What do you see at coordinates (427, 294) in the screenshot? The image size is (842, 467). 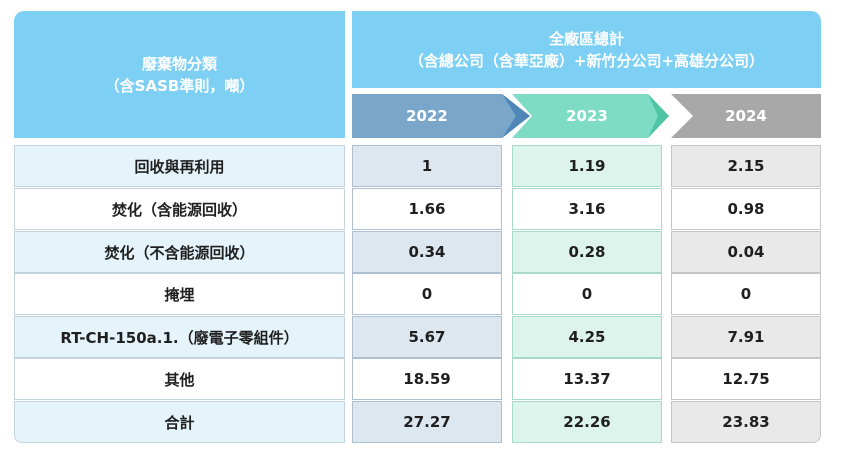 I see `cell-2022-landfill: 0` at bounding box center [427, 294].